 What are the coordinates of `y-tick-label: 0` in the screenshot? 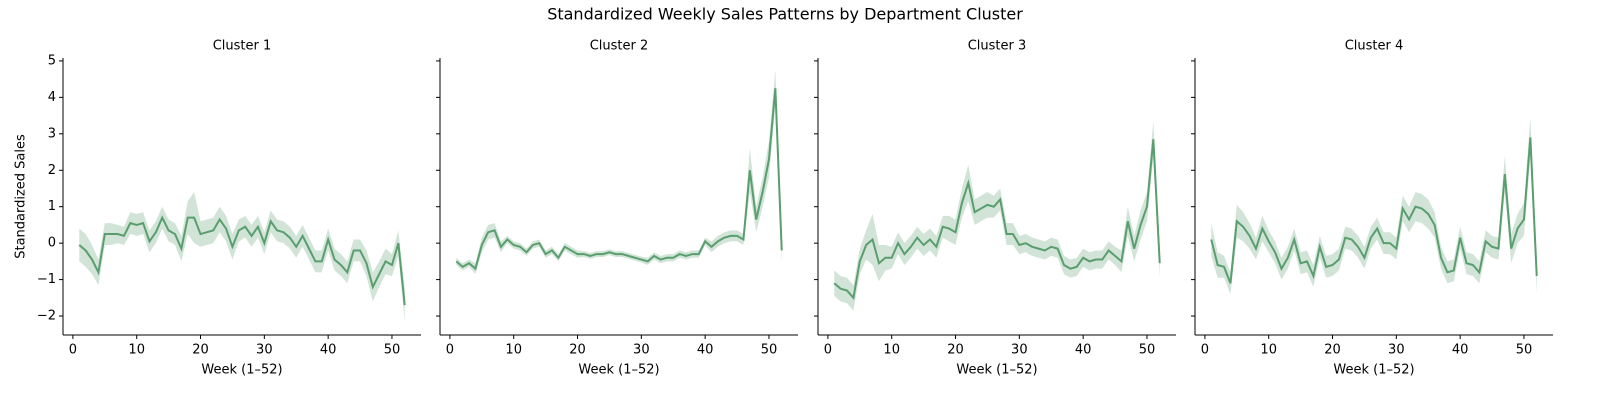 It's located at (52, 243).